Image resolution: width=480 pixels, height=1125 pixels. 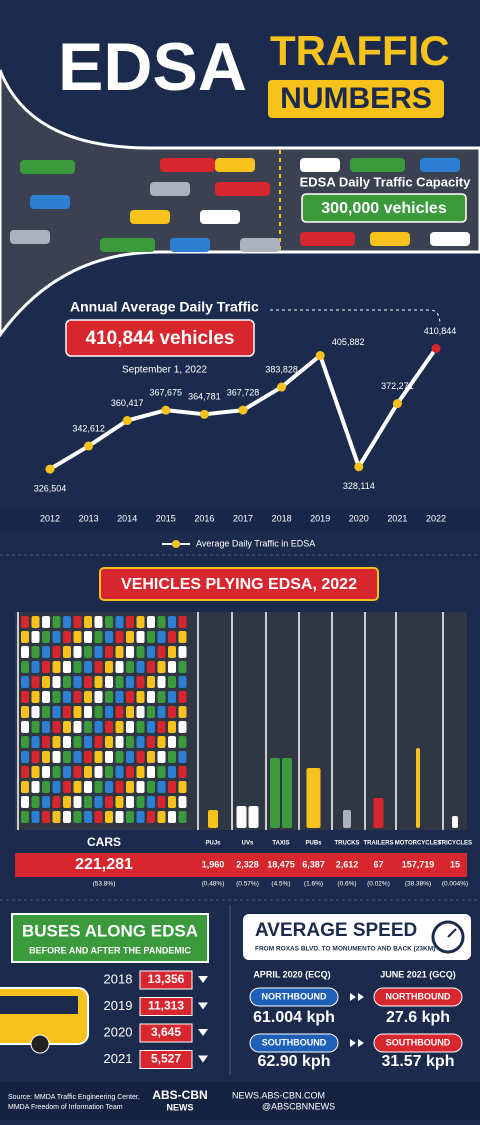 I want to click on northbound-2: NORTHBOUND, so click(x=418, y=996).